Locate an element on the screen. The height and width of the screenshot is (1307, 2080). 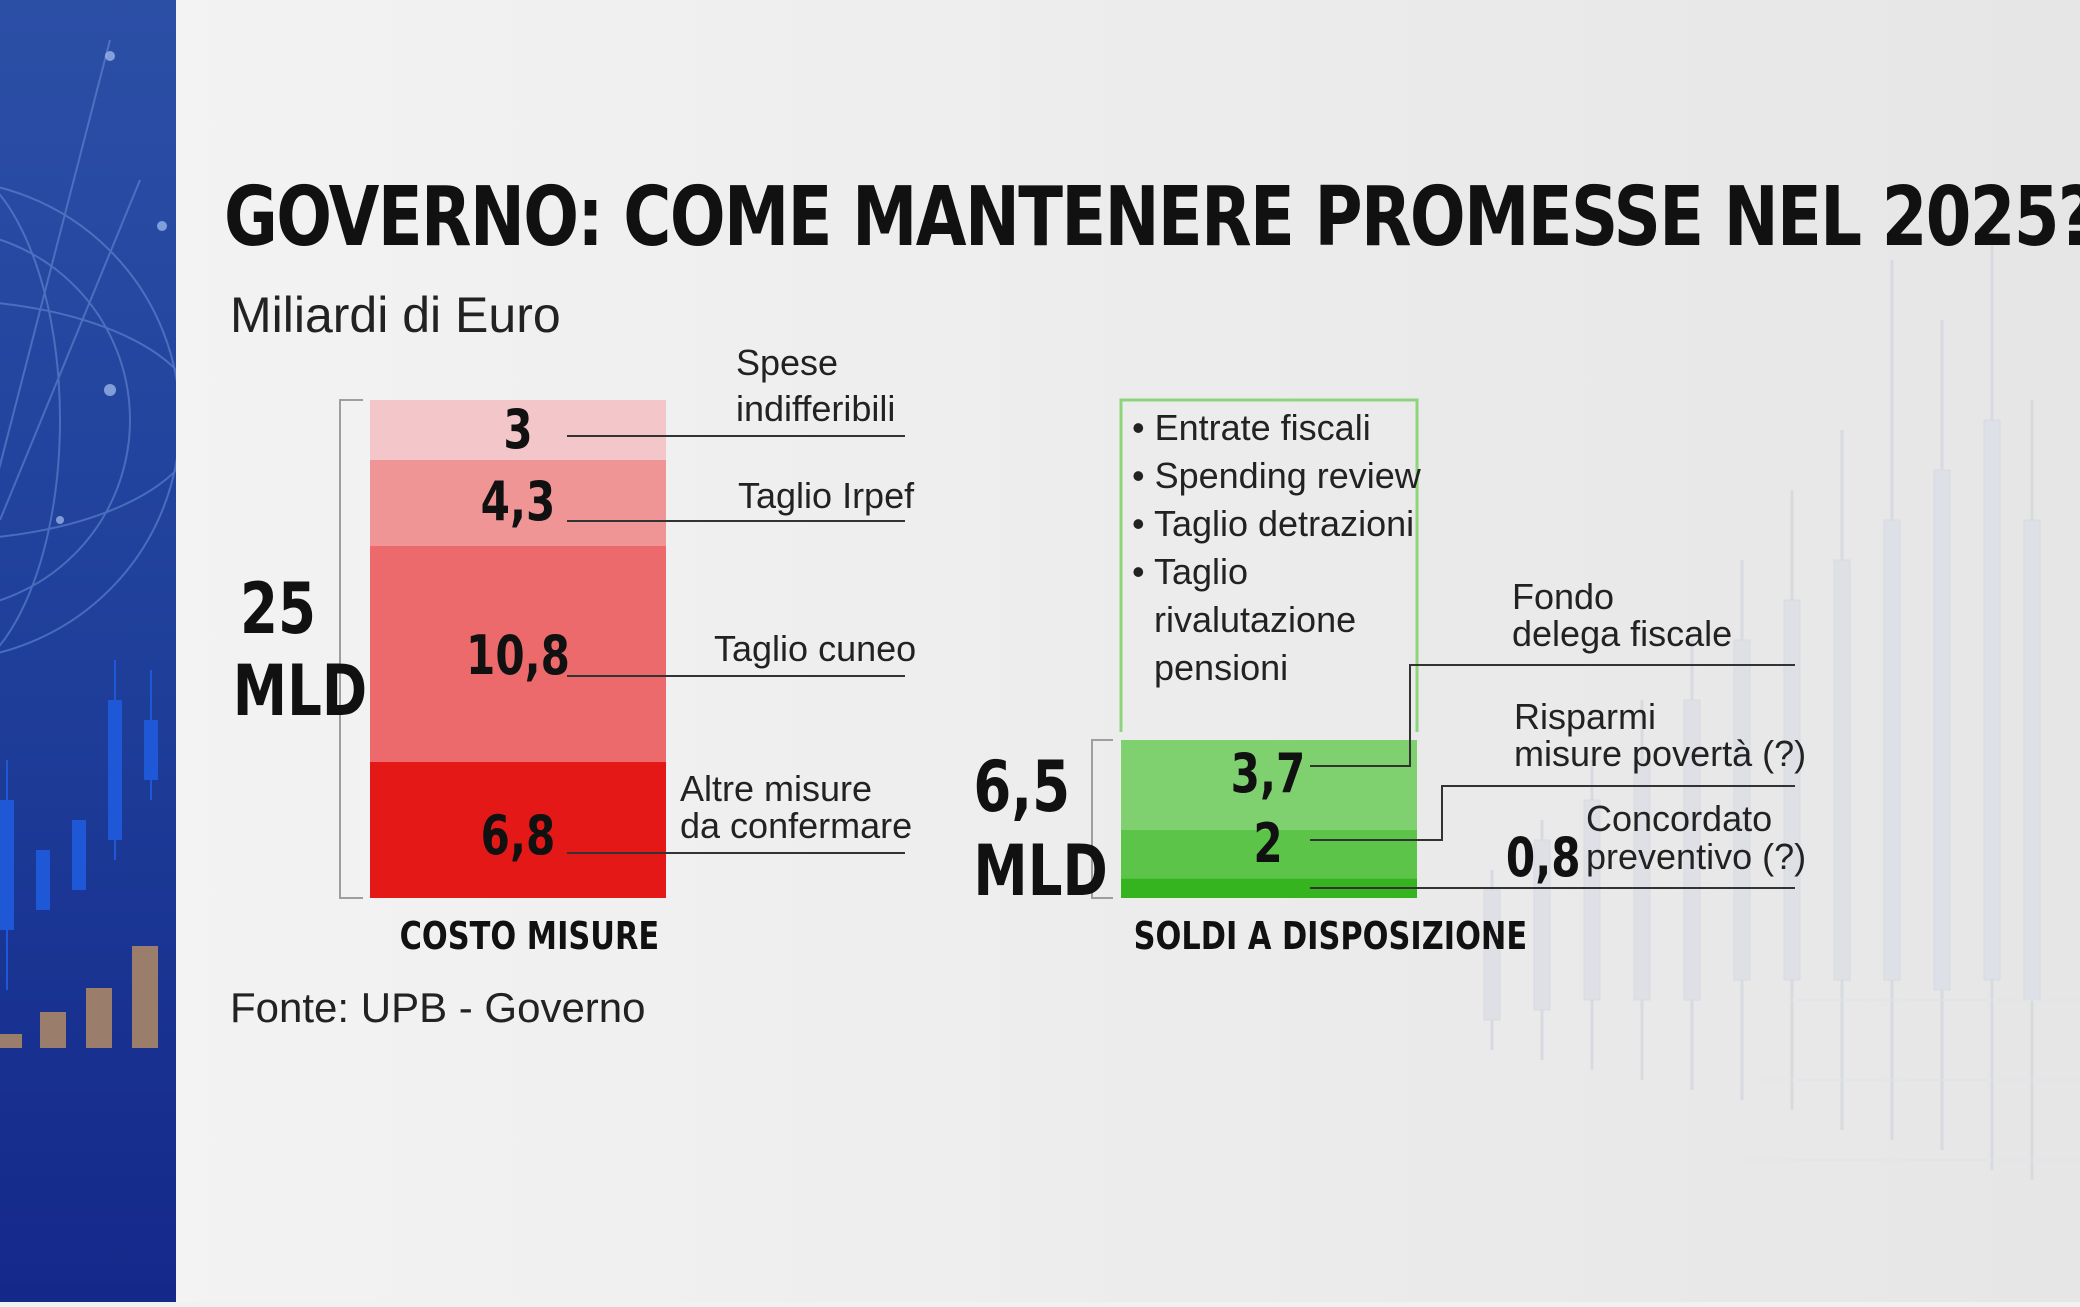
total-bracket-costo is located at coordinates (351, 649).